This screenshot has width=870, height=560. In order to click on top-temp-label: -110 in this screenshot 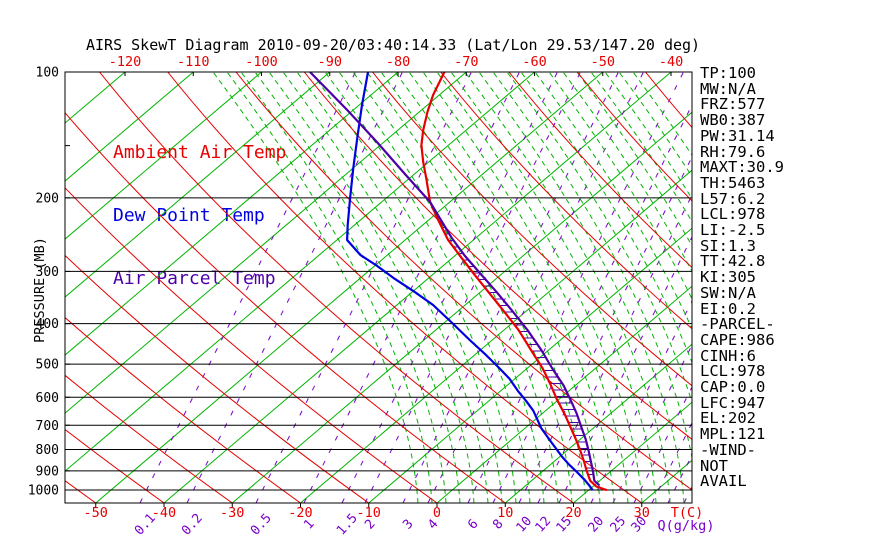, I will do `click(193, 62)`.